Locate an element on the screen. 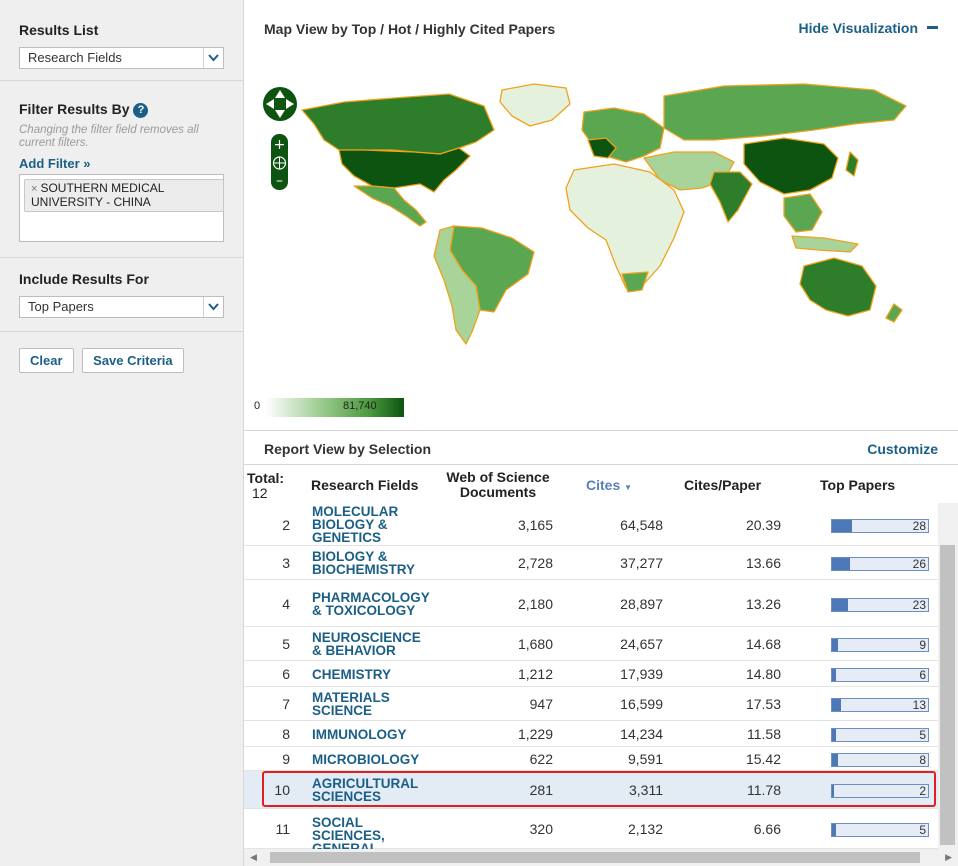 The image size is (958, 866). scroll-right-icon: ▶ is located at coordinates (948, 857).